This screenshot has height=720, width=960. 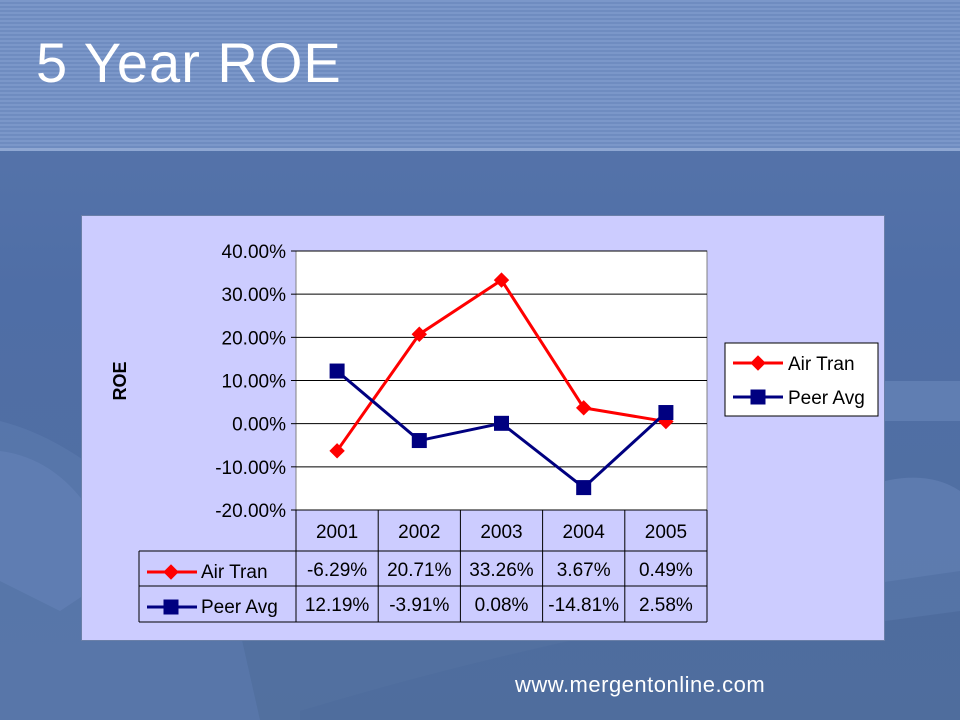 What do you see at coordinates (337, 570) in the screenshot?
I see `table-value: -6.29%` at bounding box center [337, 570].